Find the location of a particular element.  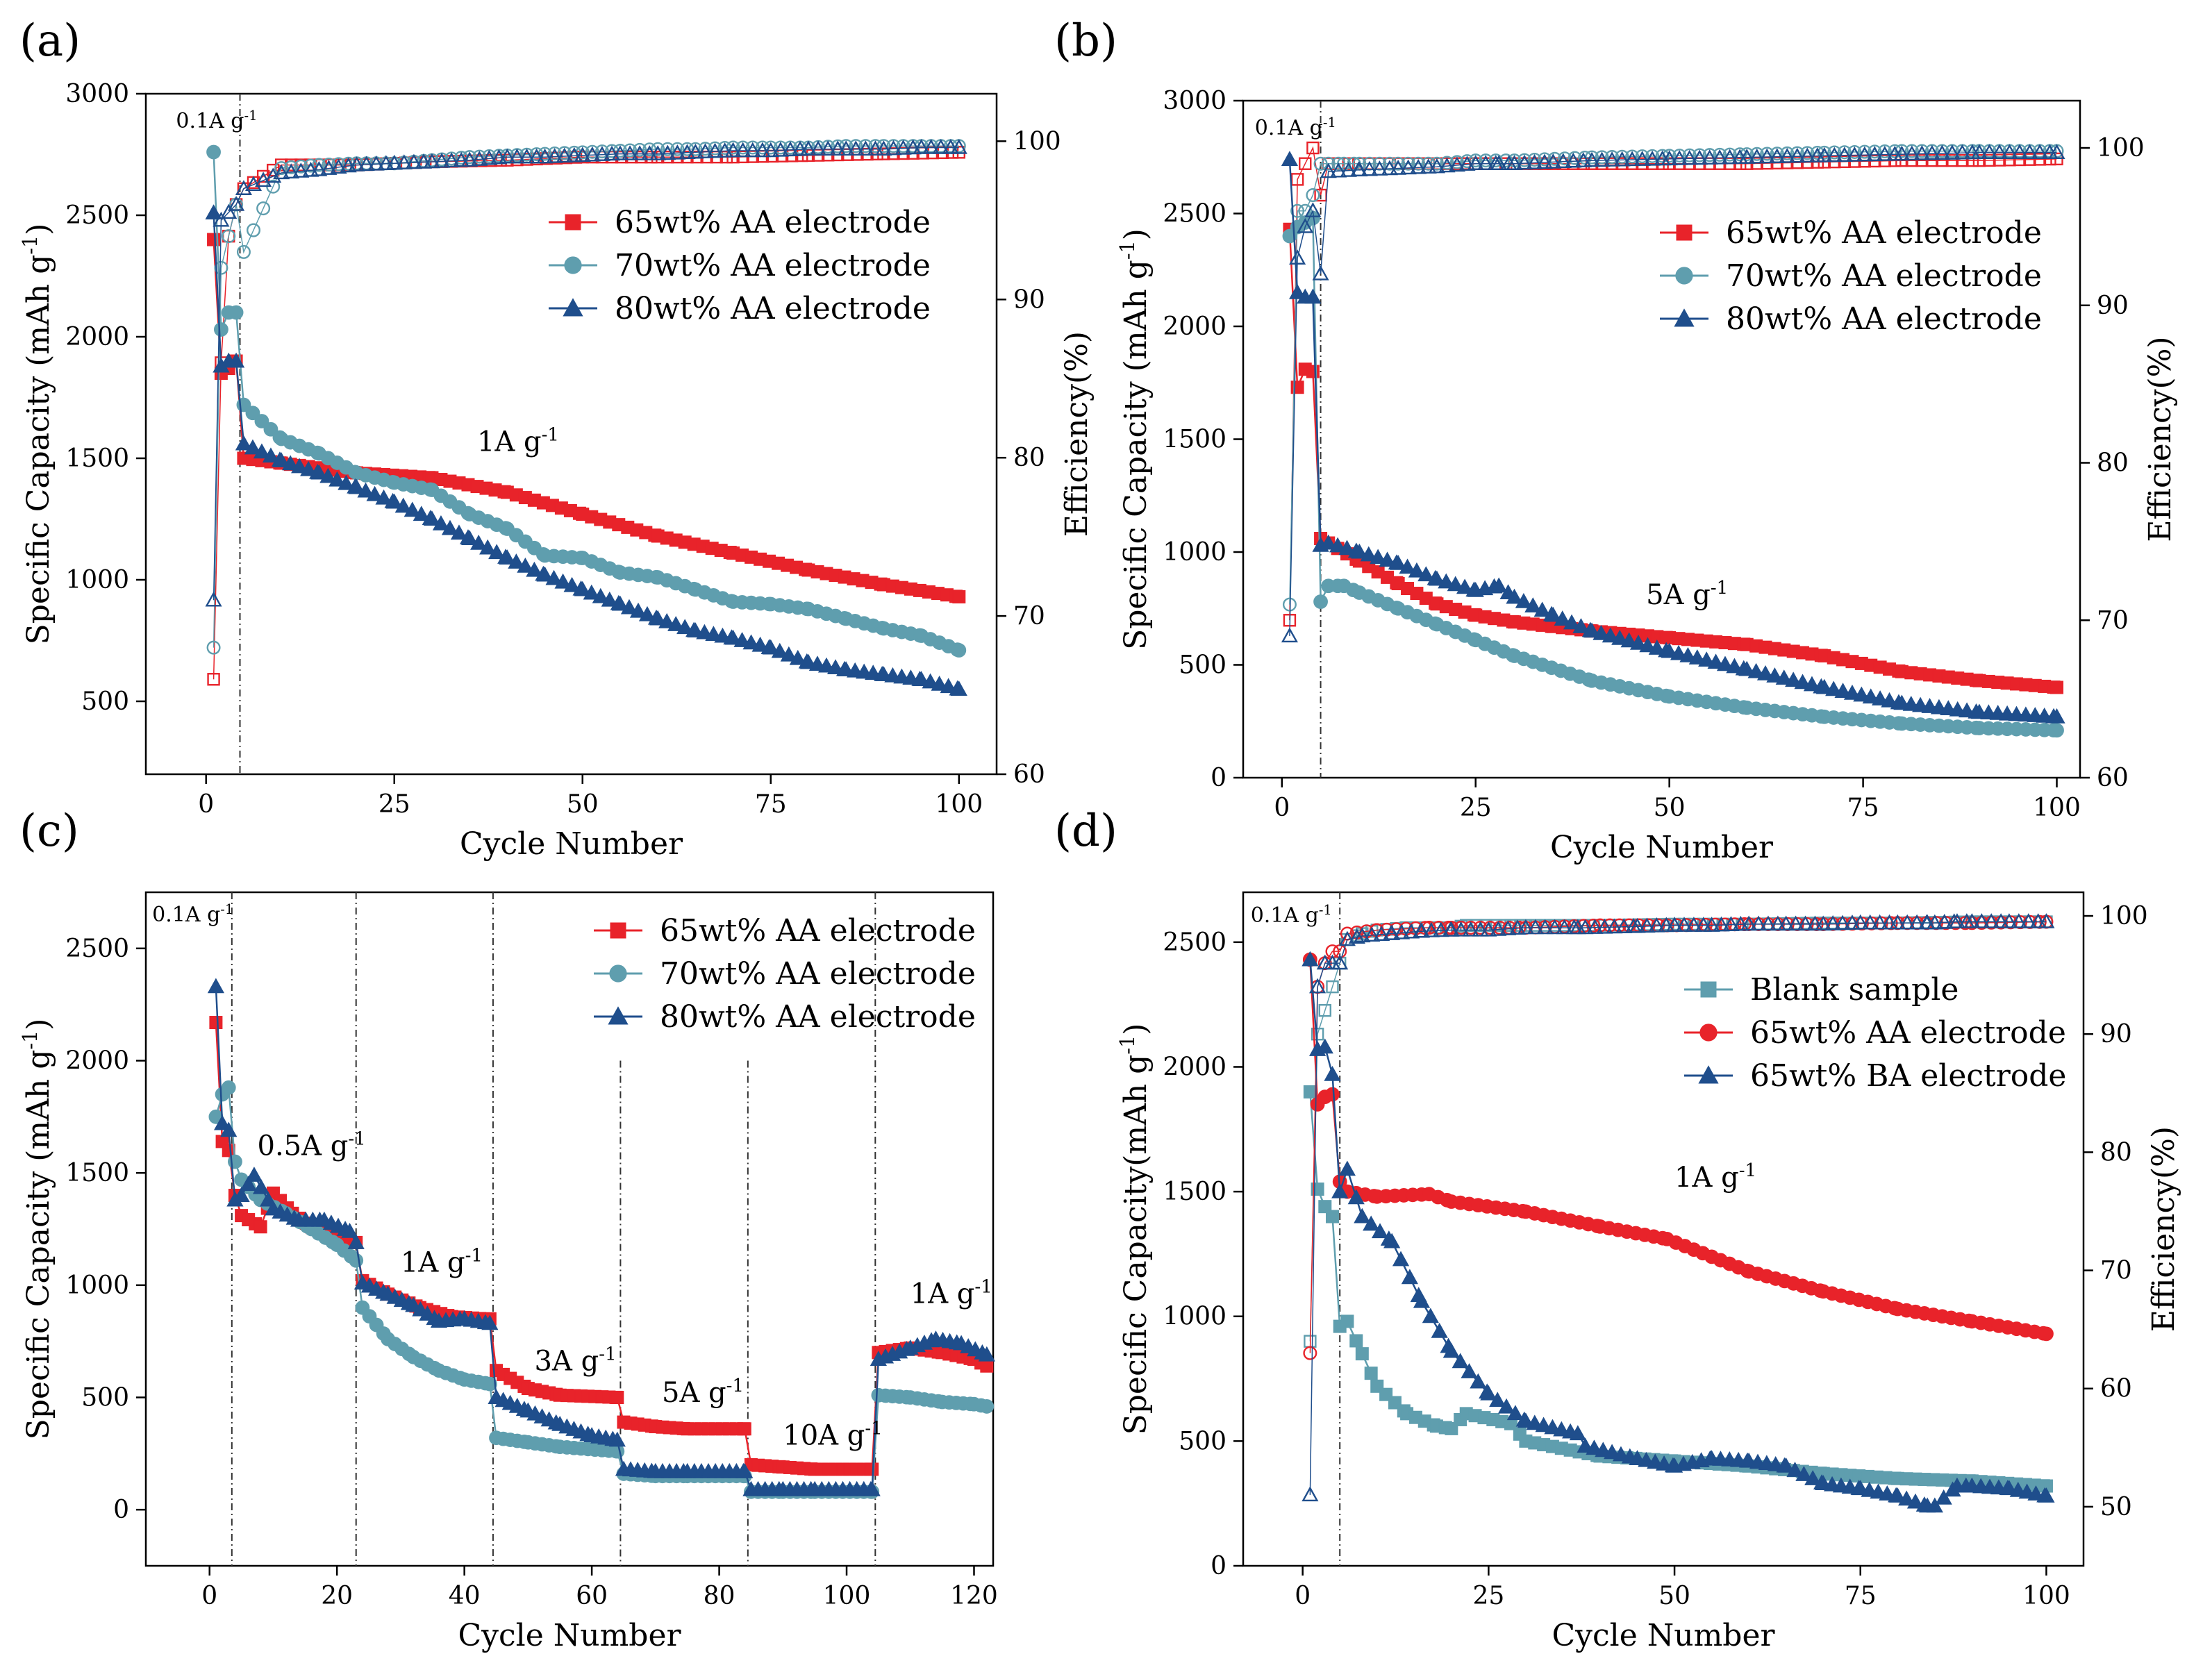

legend-label: 65wt% BA electrode is located at coordinates (1908, 1076).